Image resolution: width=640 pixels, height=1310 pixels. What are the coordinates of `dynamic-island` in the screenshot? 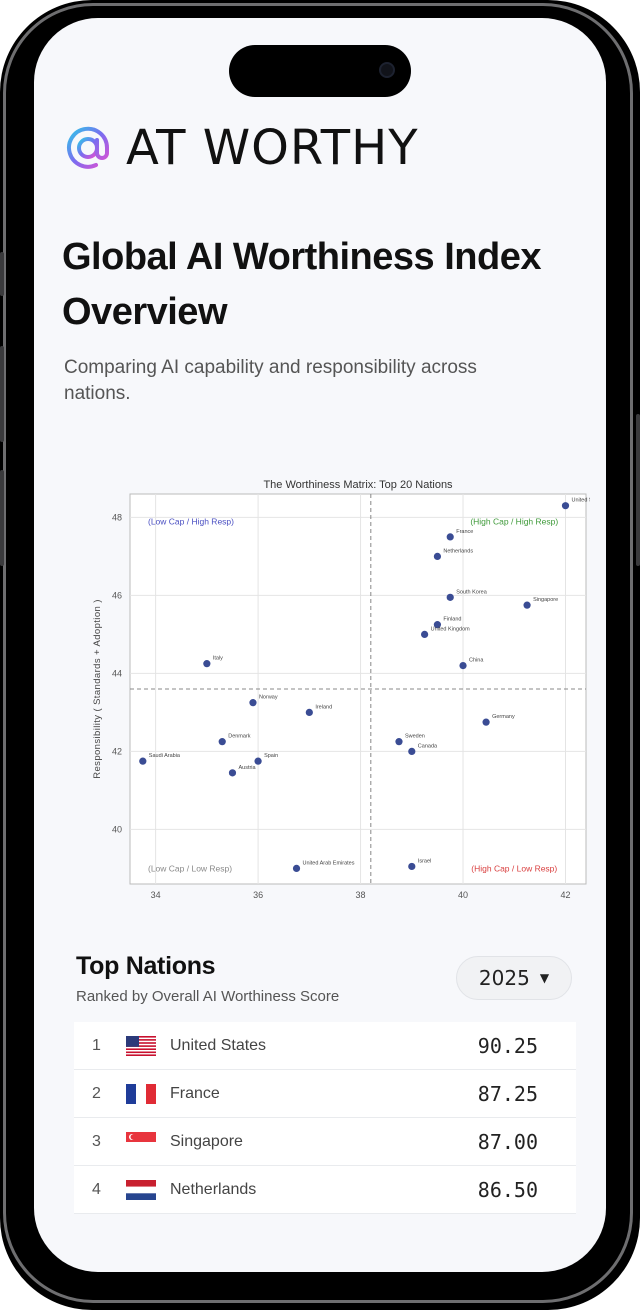 It's located at (320, 71).